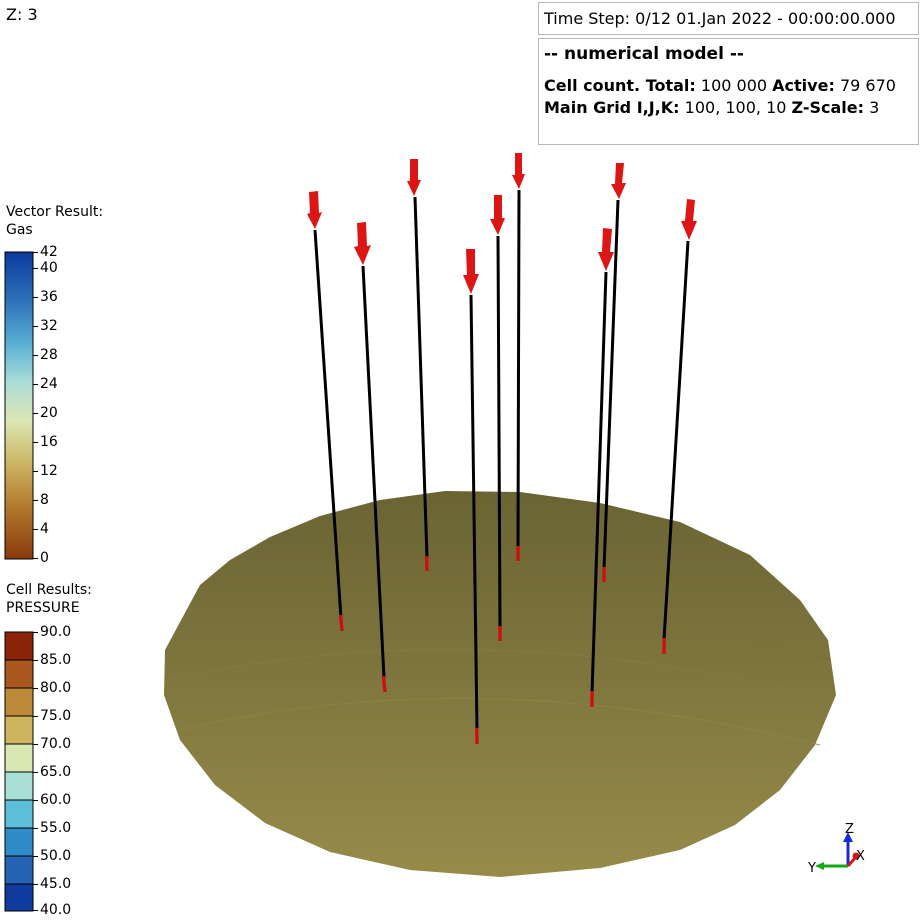  Describe the element at coordinates (49, 252) in the screenshot. I see `vector-legend-tick: 42` at that location.